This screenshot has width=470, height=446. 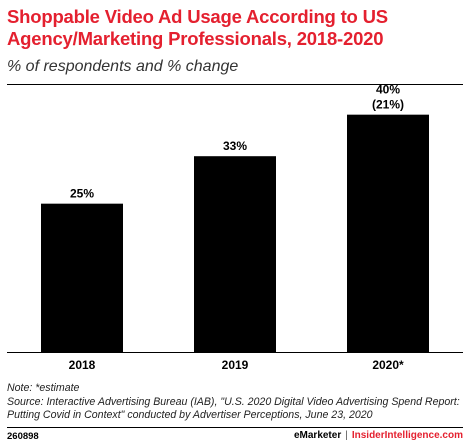 I want to click on chart-subtitle: % of respondents and % change, so click(x=123, y=66).